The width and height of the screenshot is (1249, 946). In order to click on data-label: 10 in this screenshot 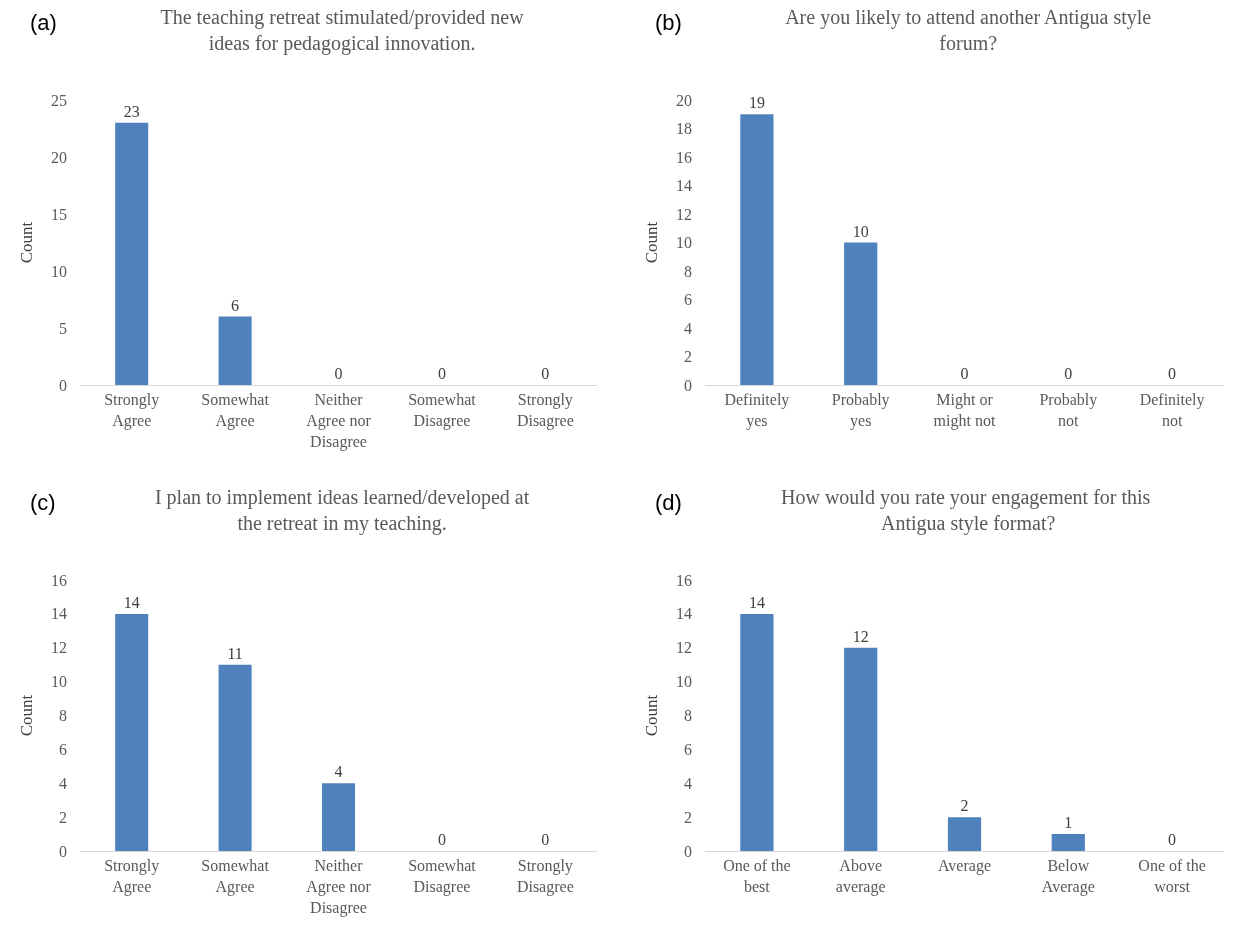, I will do `click(860, 231)`.